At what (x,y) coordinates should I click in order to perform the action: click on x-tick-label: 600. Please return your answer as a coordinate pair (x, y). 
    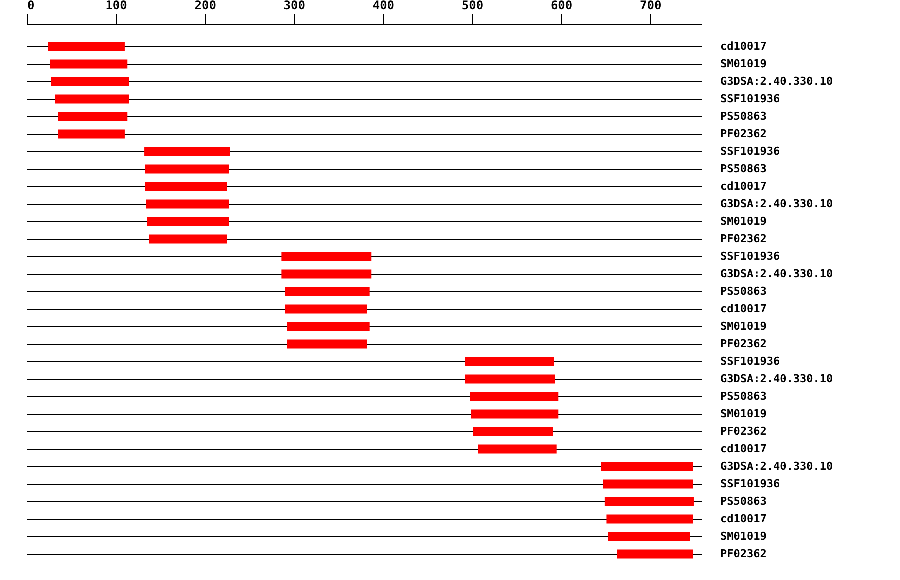
    Looking at the image, I should click on (561, 6).